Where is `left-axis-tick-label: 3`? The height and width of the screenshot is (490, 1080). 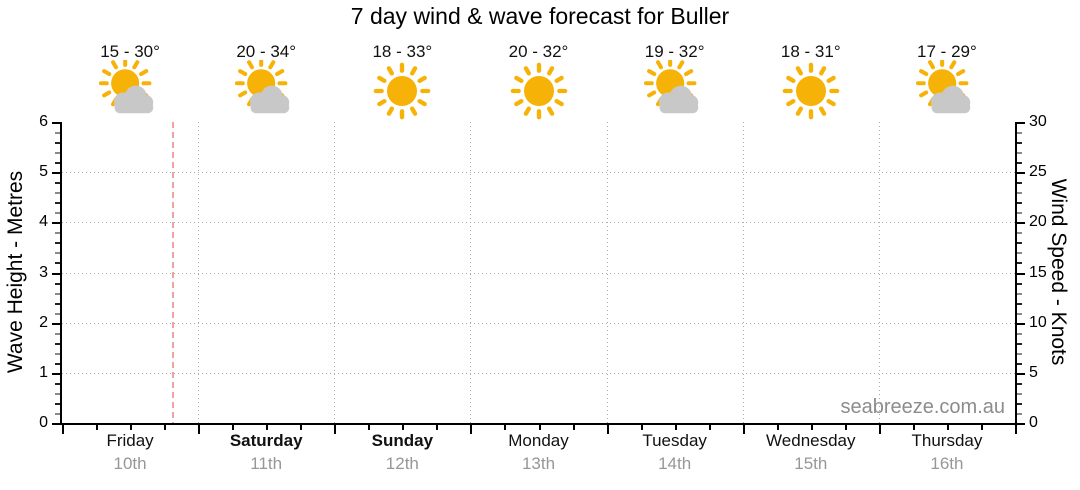 left-axis-tick-label: 3 is located at coordinates (43, 272).